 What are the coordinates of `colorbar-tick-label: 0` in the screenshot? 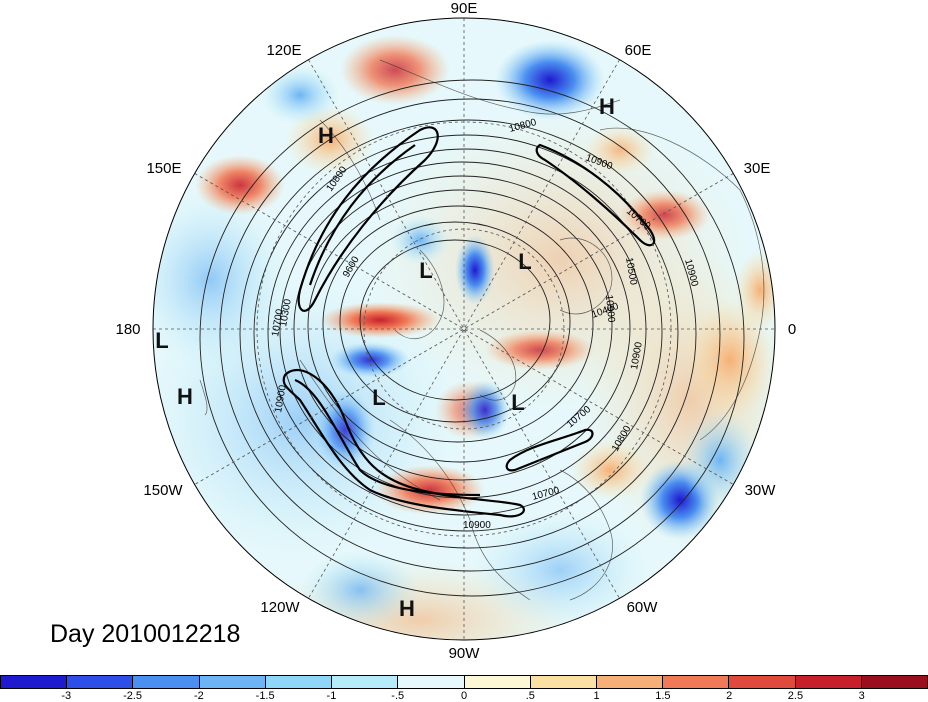 It's located at (464, 696).